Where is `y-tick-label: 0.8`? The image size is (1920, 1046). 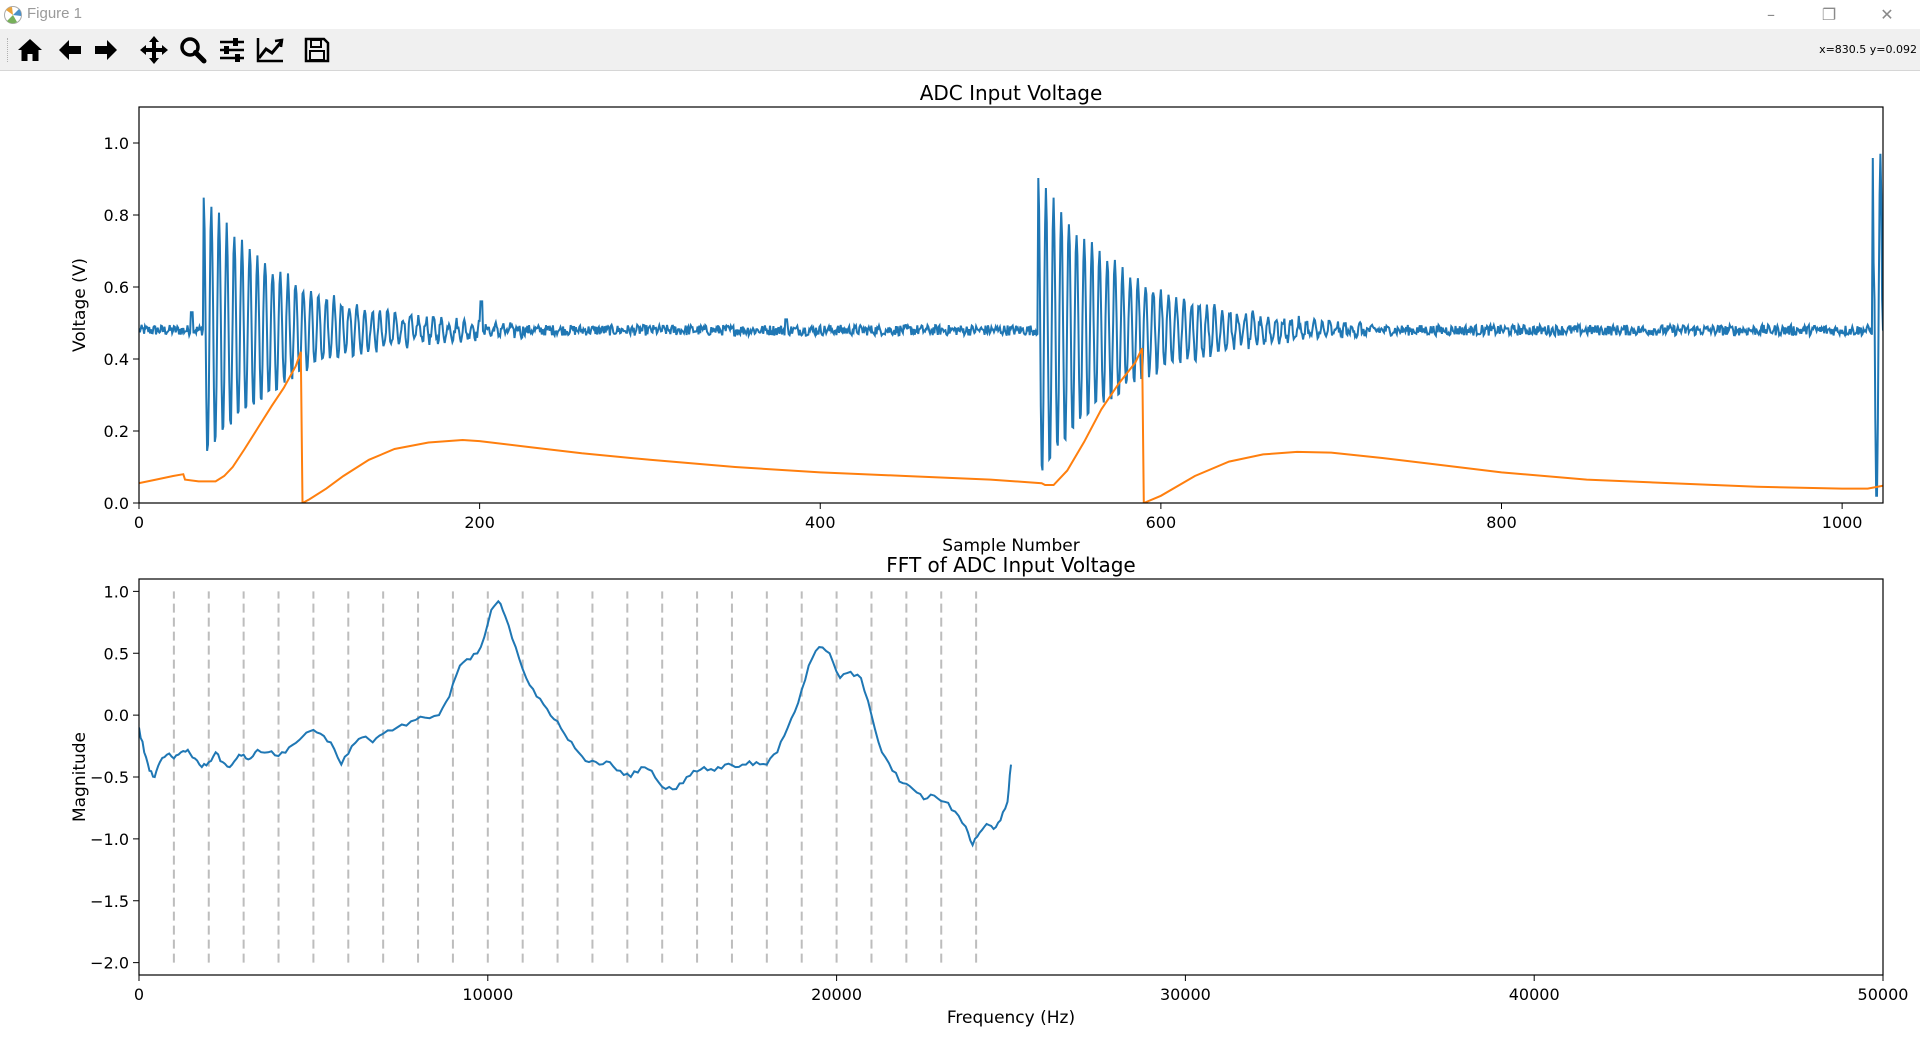 y-tick-label: 0.8 is located at coordinates (116, 215).